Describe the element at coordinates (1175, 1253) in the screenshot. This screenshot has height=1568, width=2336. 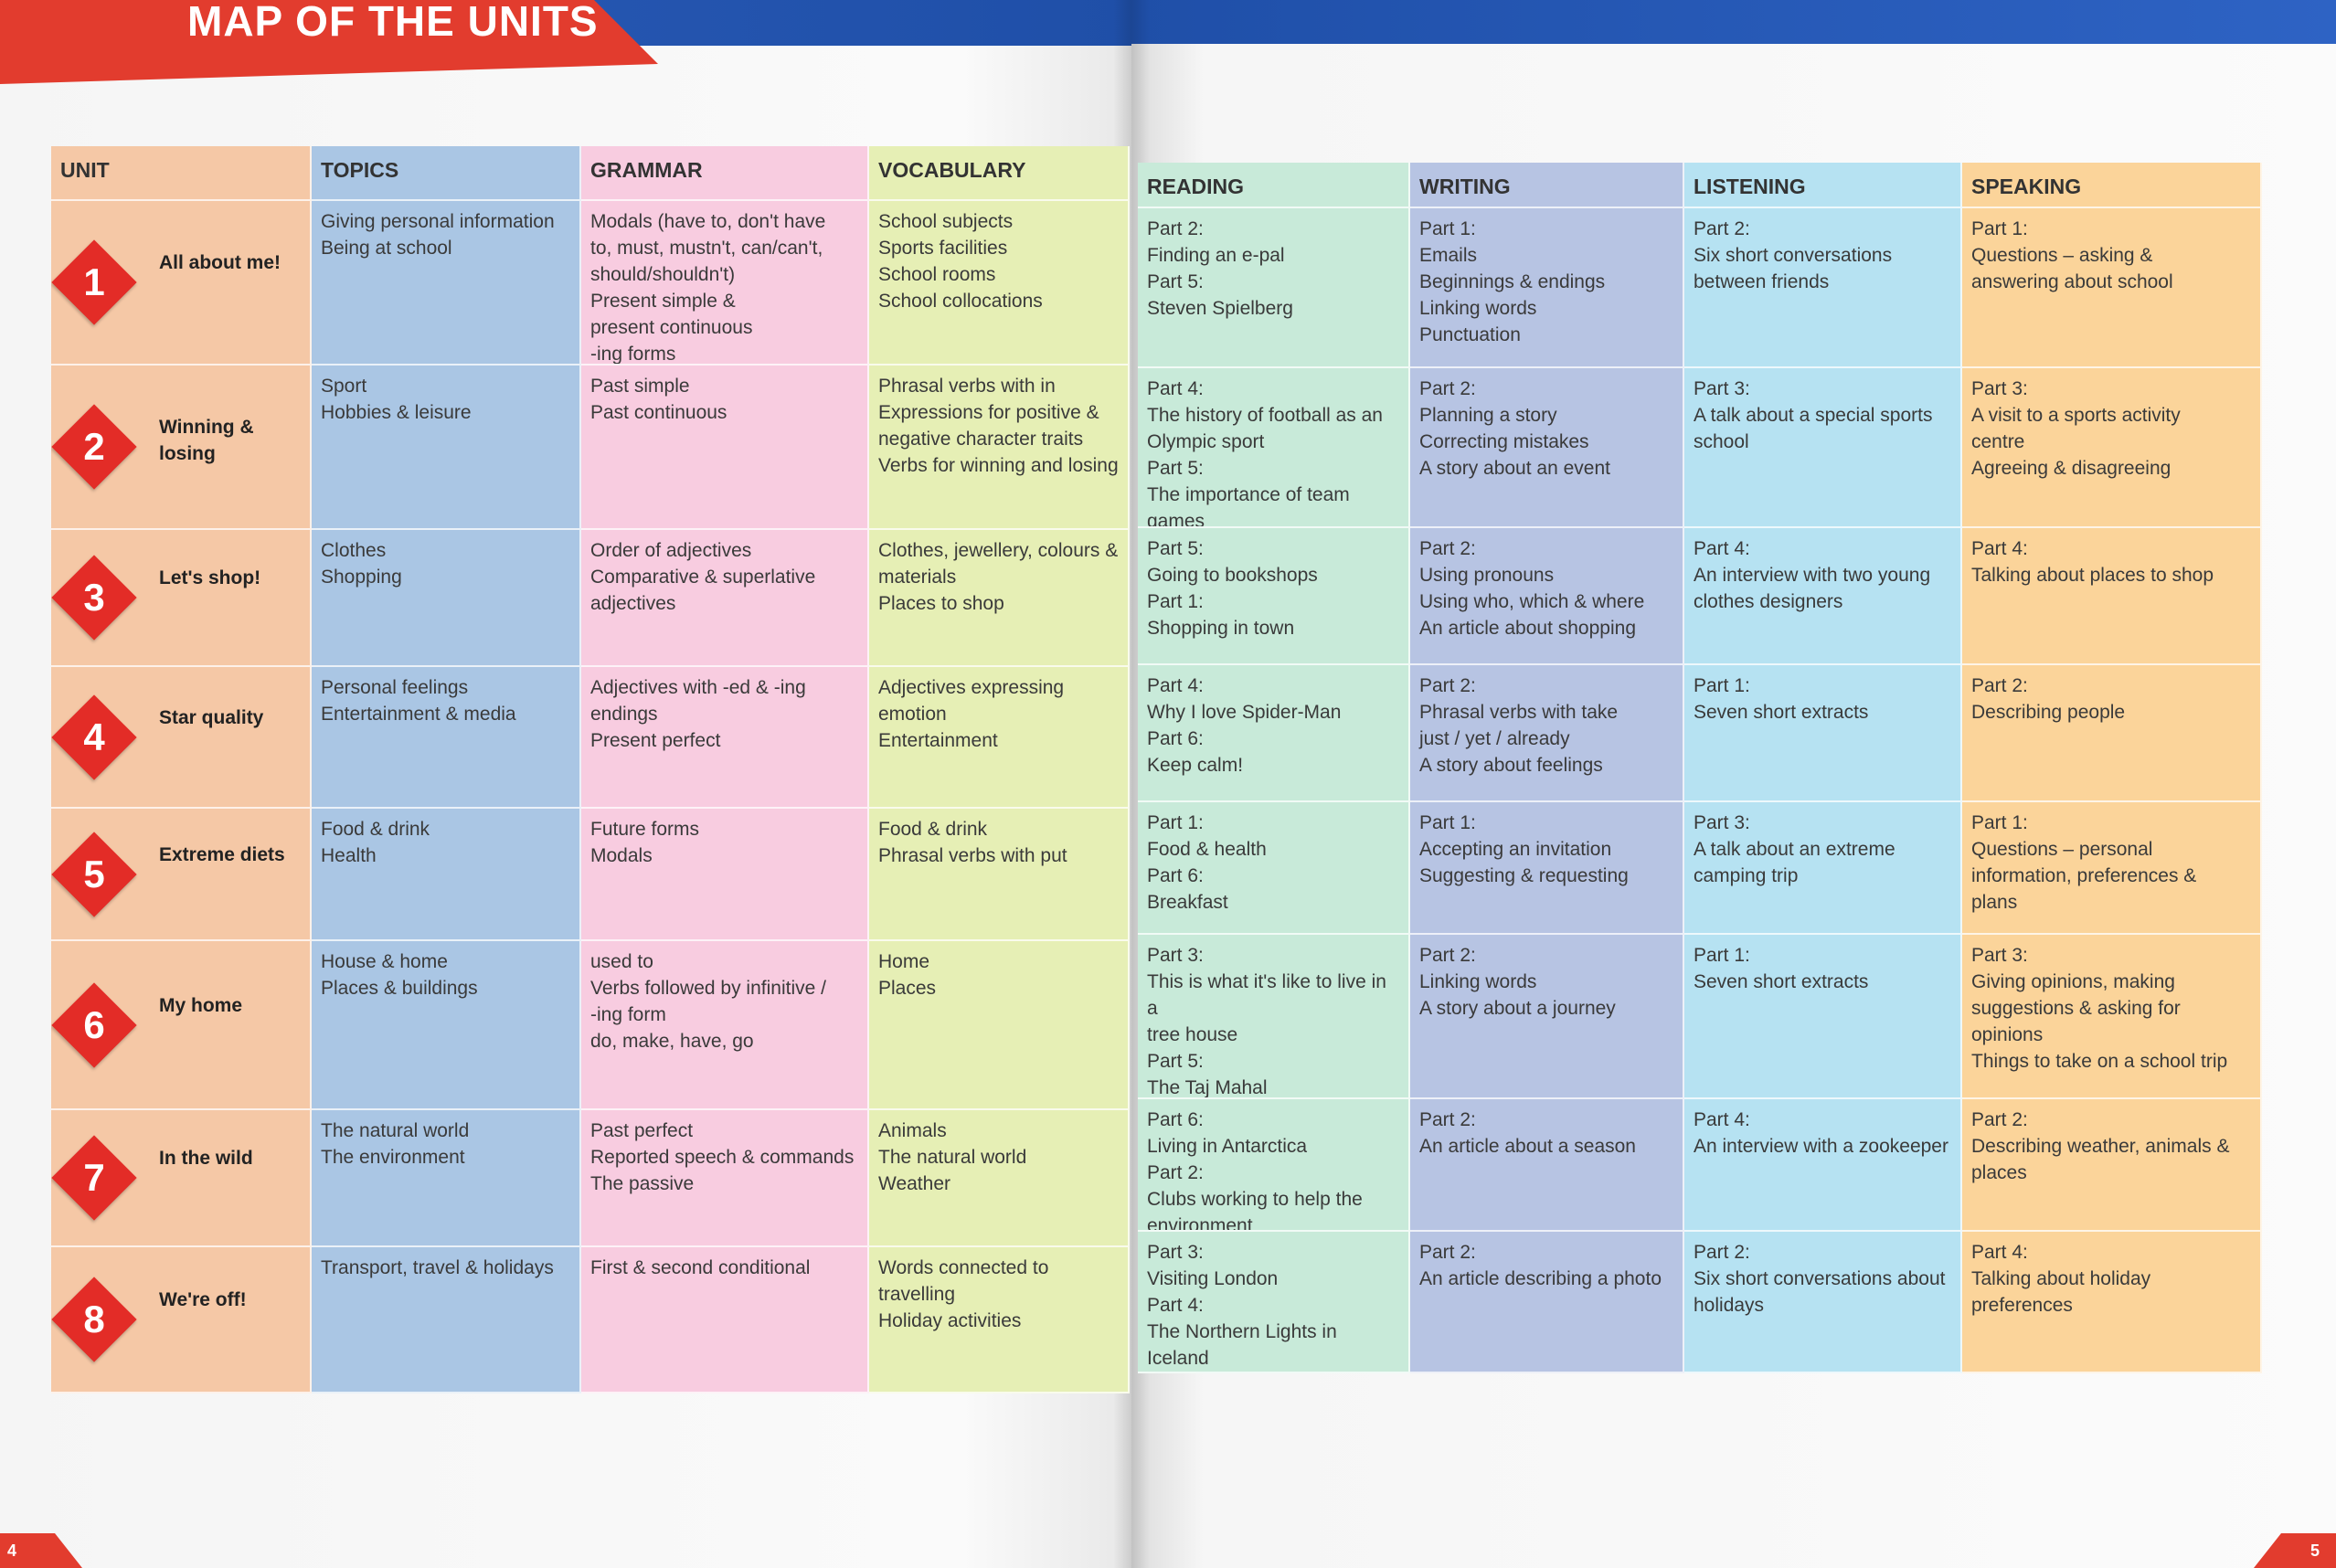
I see `reading-line: Part 3:` at that location.